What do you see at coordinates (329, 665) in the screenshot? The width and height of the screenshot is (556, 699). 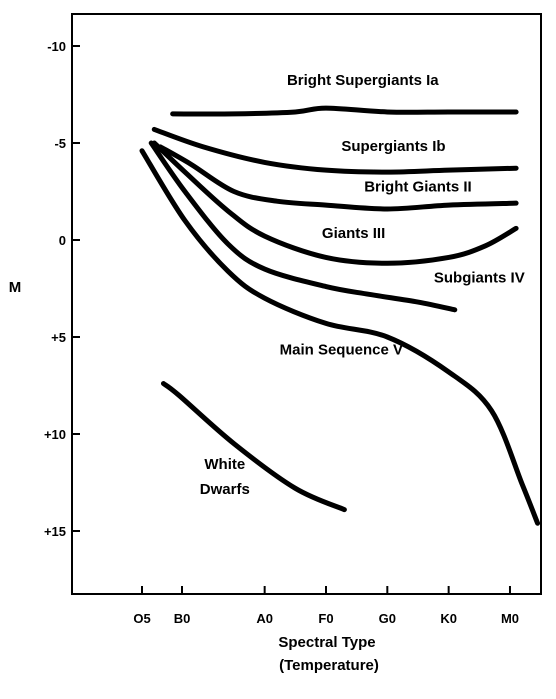 I see `x-axis-subtitle: (Temperature)` at bounding box center [329, 665].